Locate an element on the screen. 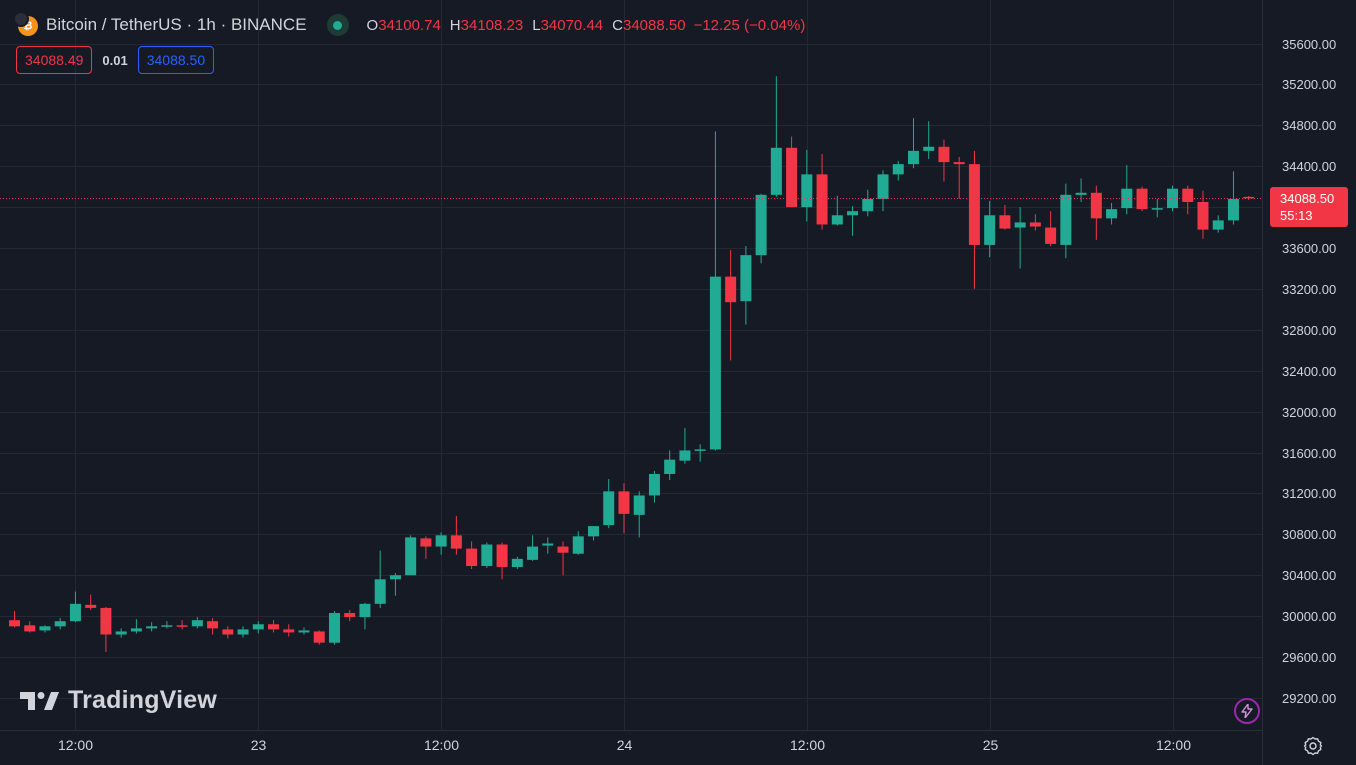  price-axis-label: 35200.00 is located at coordinates (1309, 84).